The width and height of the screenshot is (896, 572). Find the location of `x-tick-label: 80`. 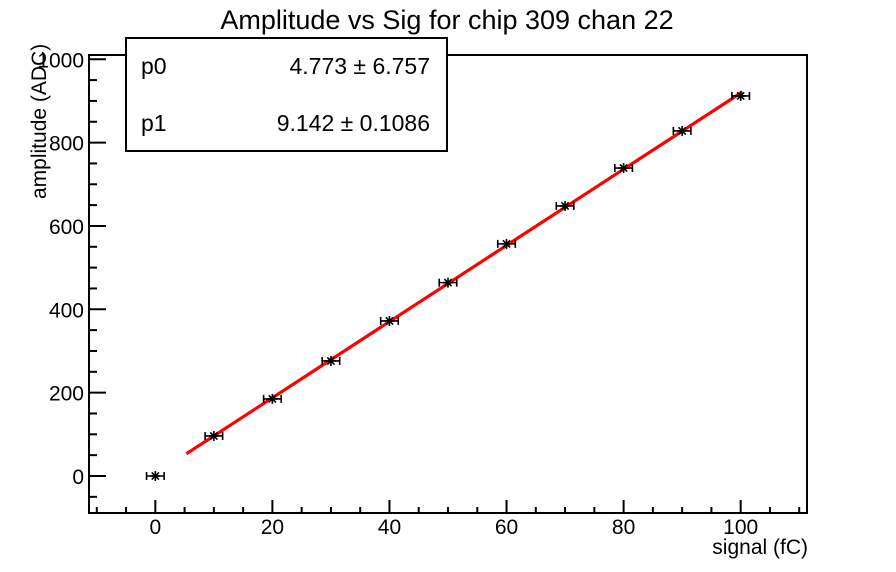

x-tick-label: 80 is located at coordinates (623, 527).